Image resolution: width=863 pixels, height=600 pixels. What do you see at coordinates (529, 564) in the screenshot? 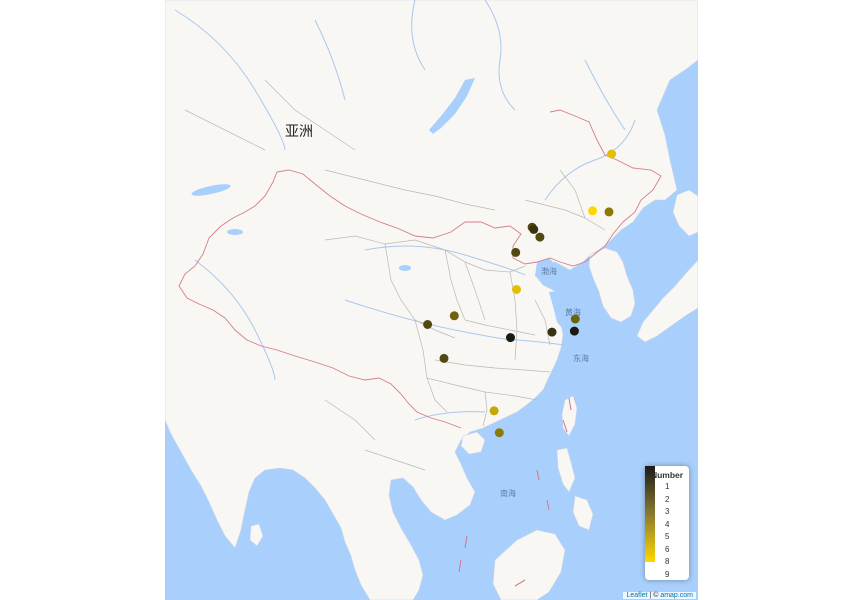
I see `borneo-island` at bounding box center [529, 564].